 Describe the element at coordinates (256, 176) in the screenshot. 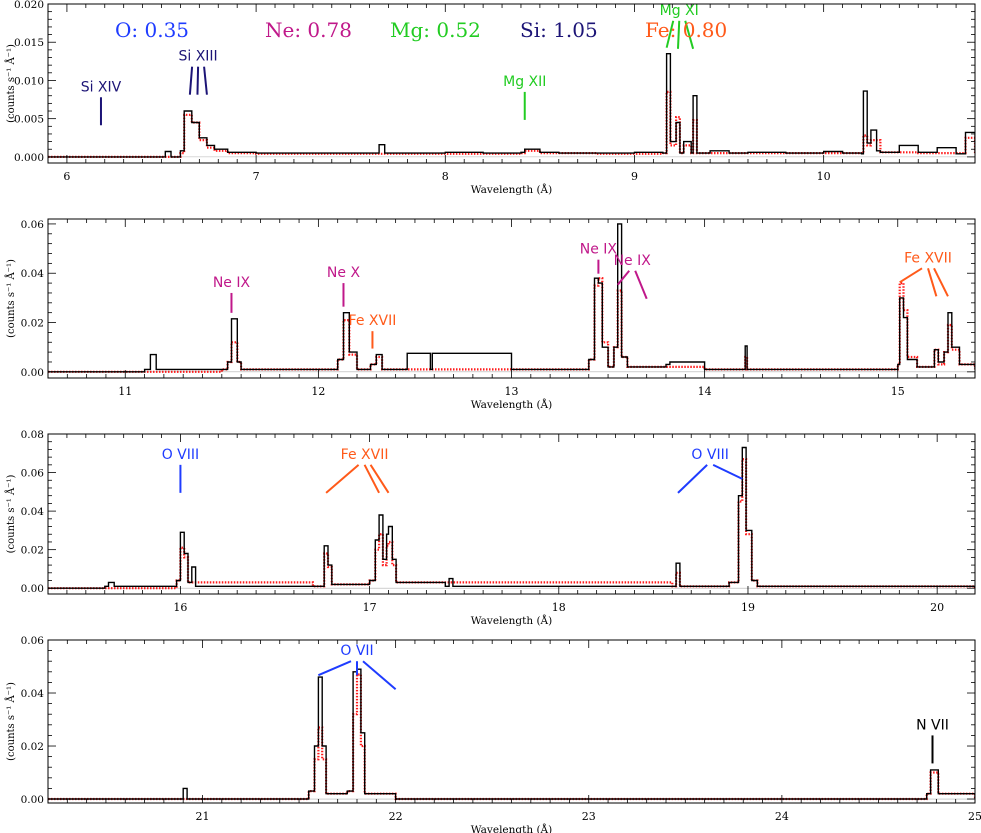

I see `x-tick-label: 7` at that location.